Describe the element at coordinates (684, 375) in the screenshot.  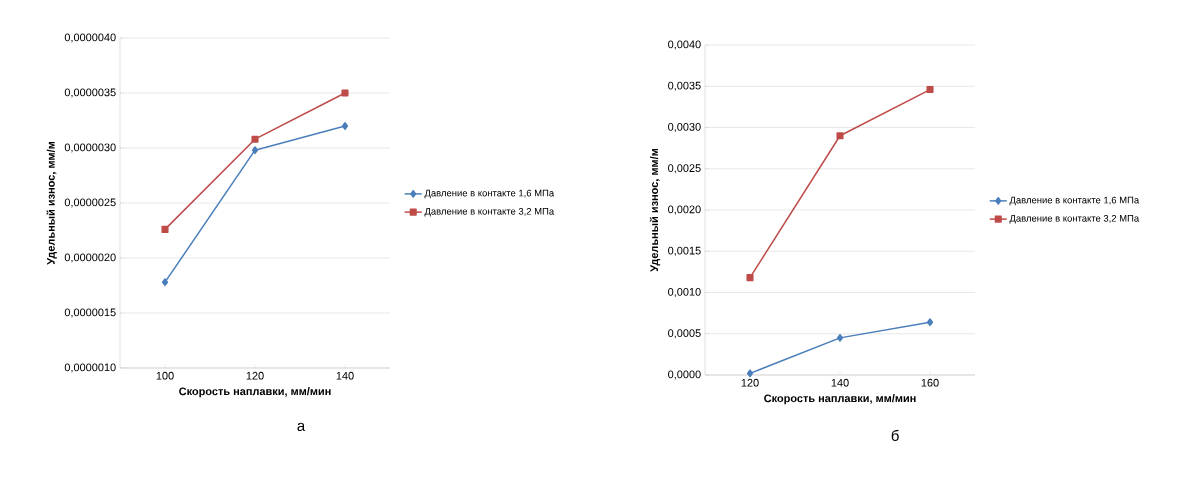
I see `y-tick-label: 0,0000` at that location.